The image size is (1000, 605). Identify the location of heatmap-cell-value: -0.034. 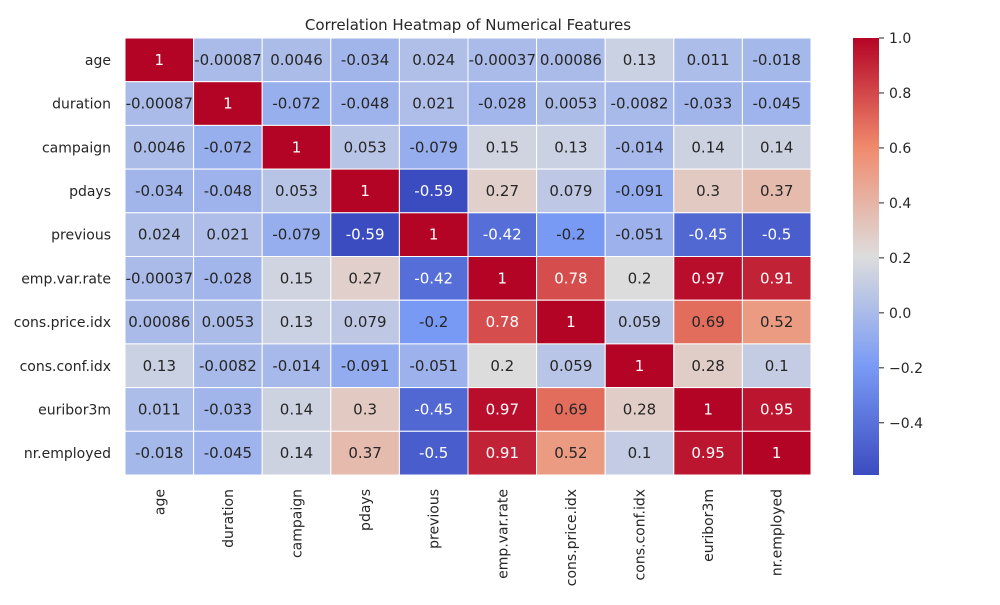
(365, 60).